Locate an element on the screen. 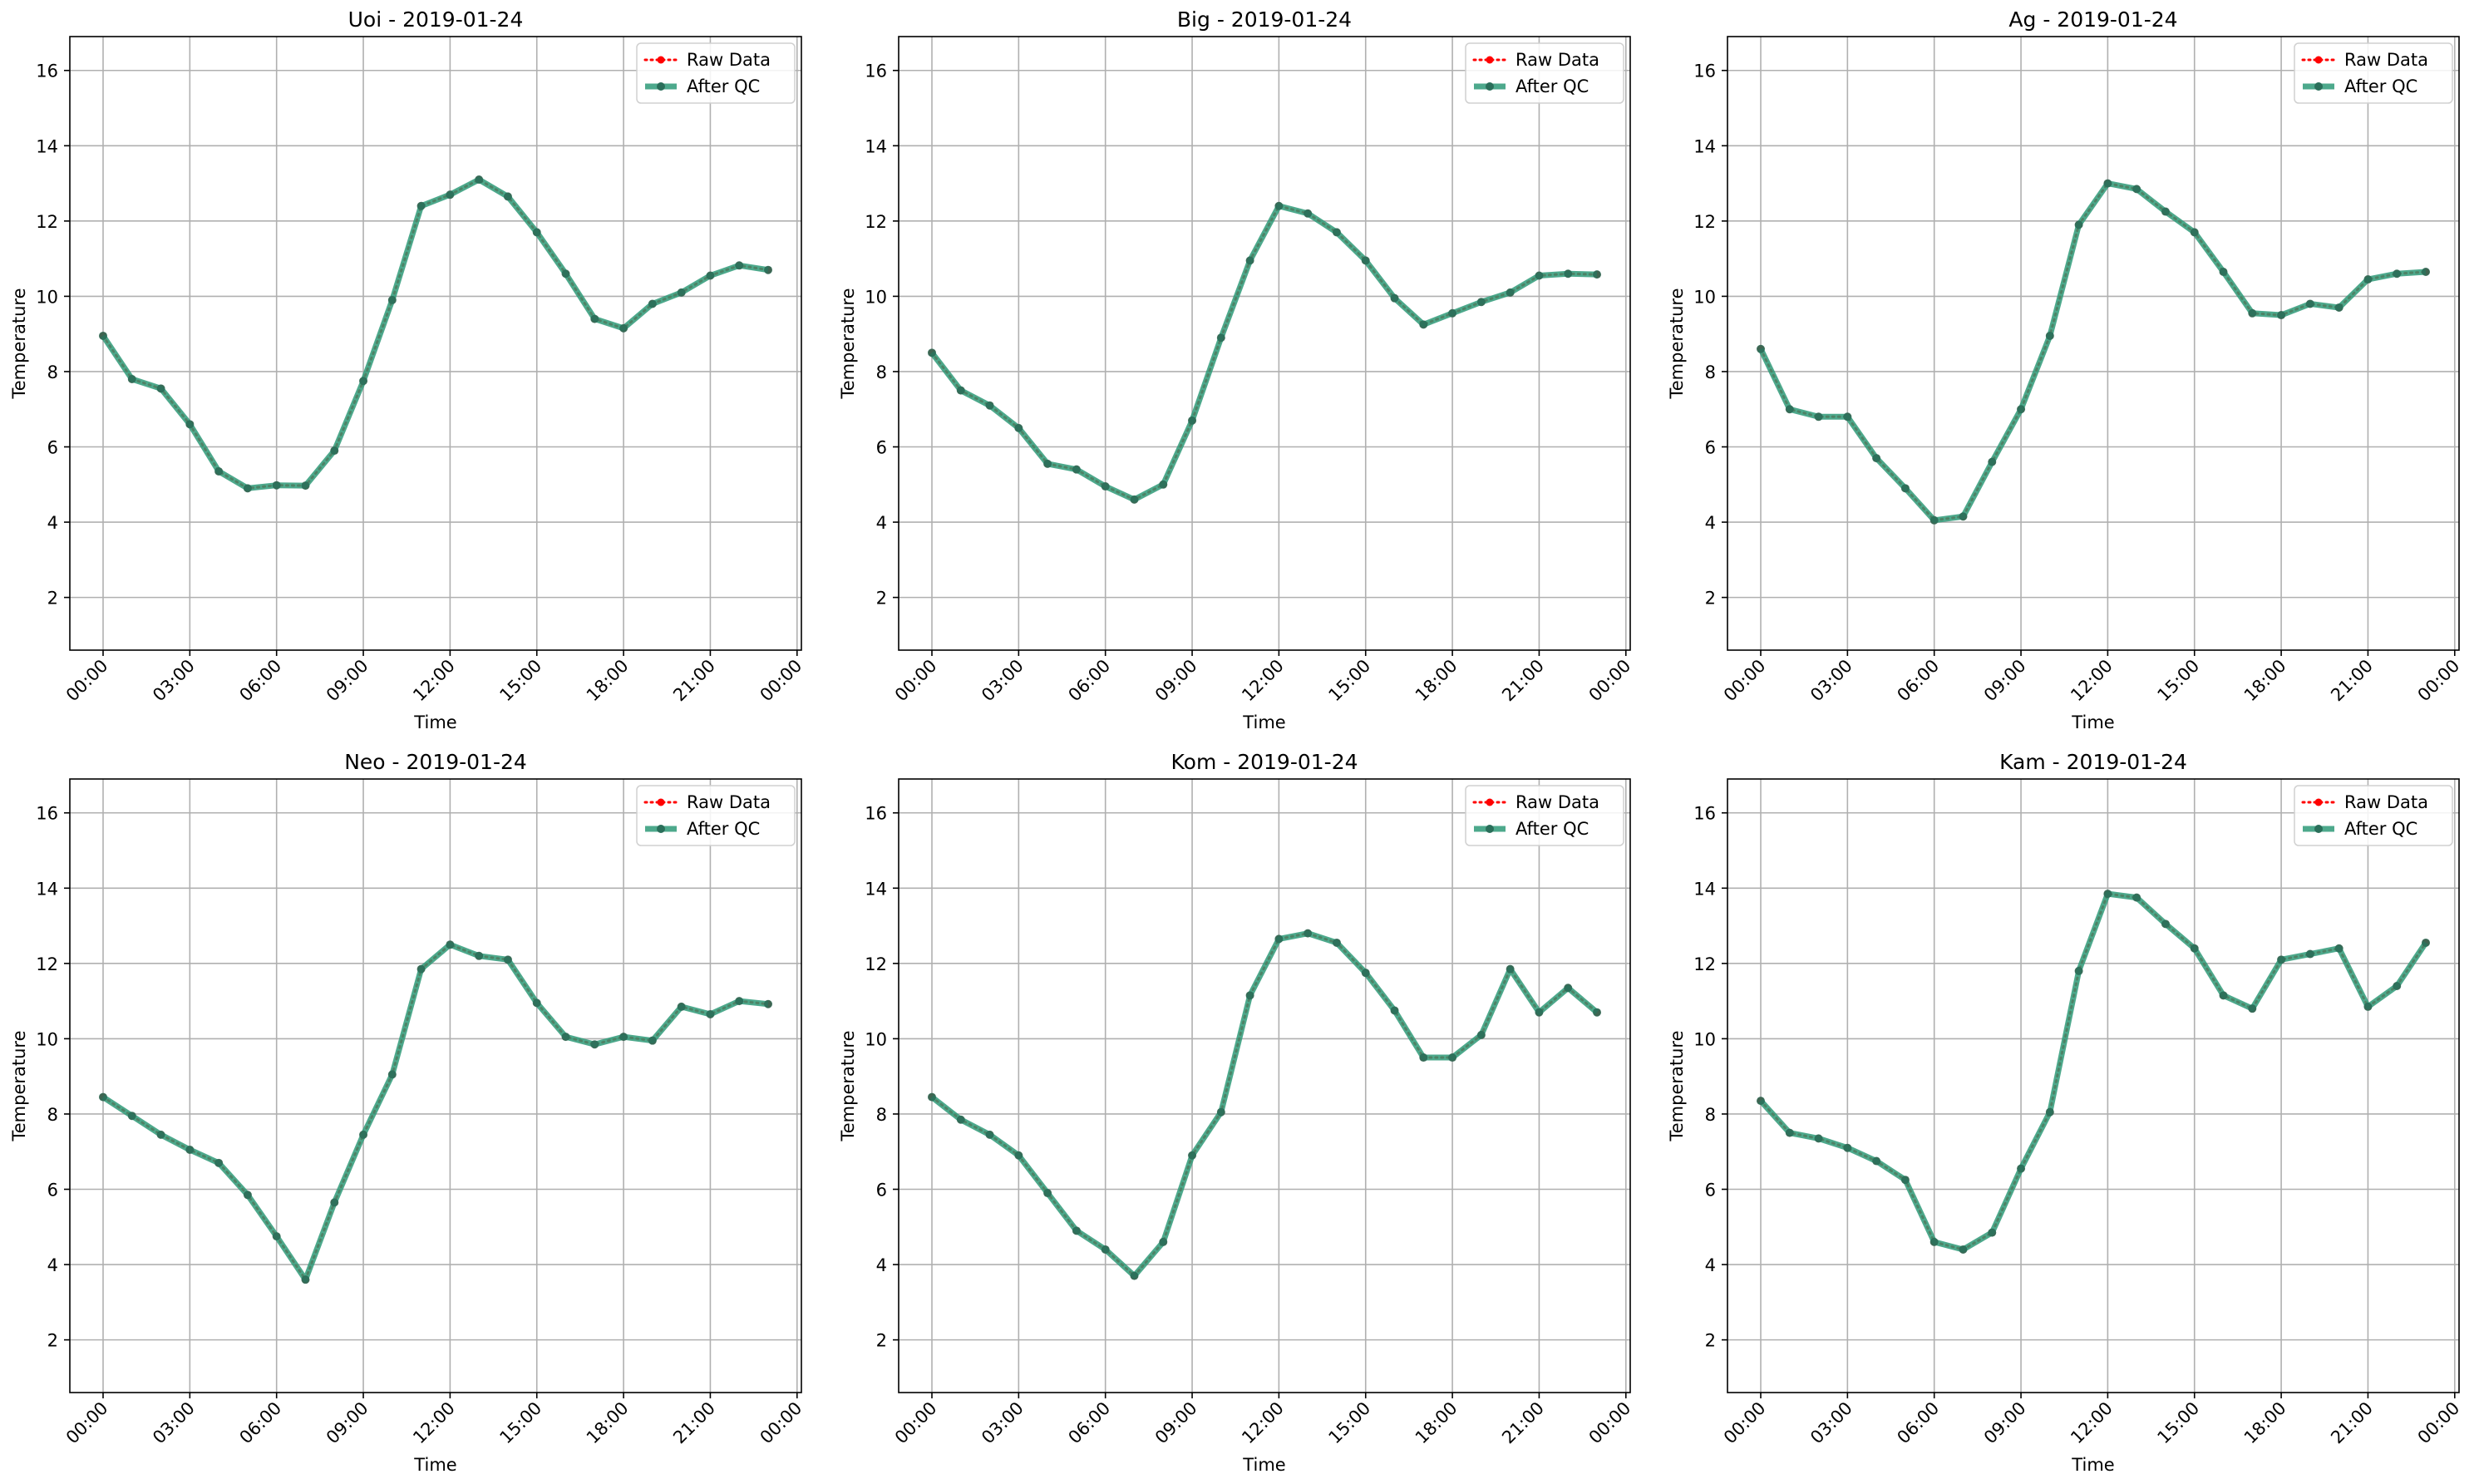 This screenshot has width=2479, height=1484. plot-area is located at coordinates (436, 343).